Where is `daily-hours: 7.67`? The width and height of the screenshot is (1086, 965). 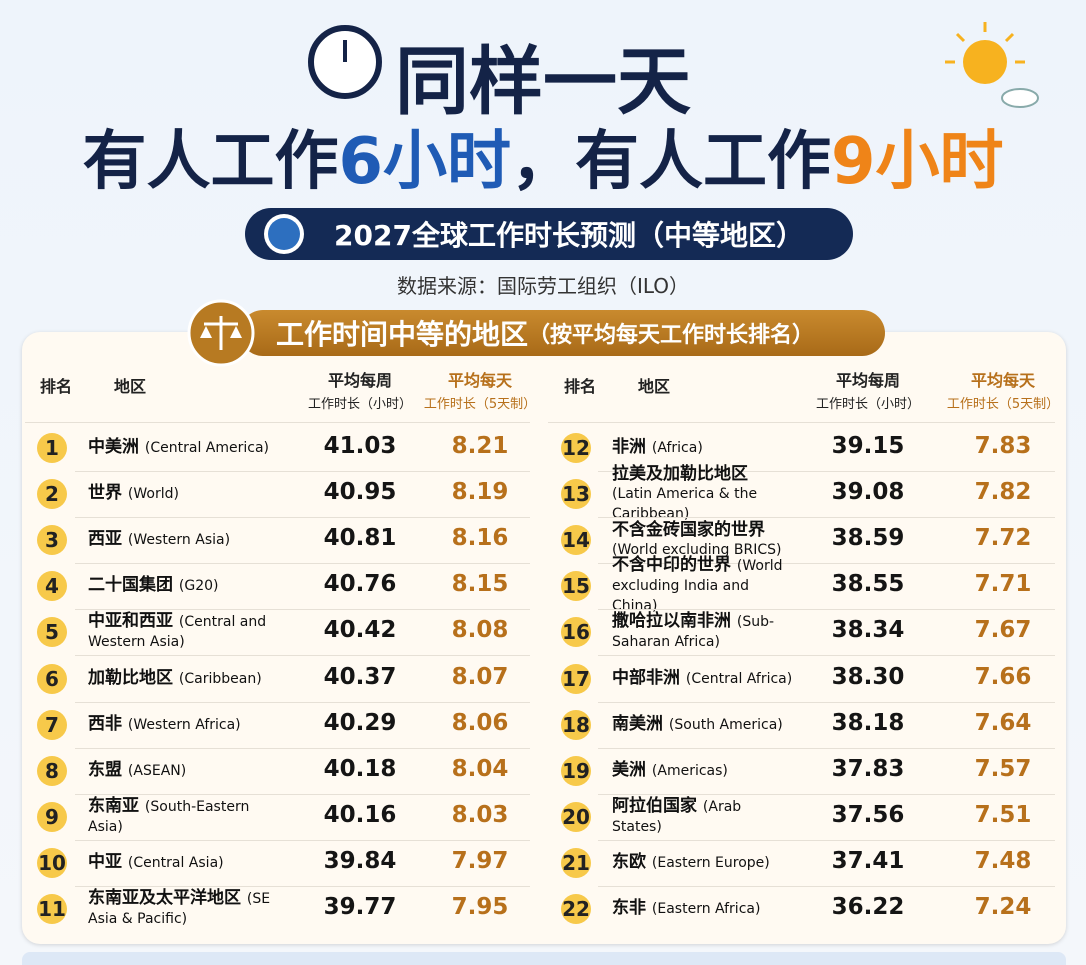 daily-hours: 7.67 is located at coordinates (1003, 630).